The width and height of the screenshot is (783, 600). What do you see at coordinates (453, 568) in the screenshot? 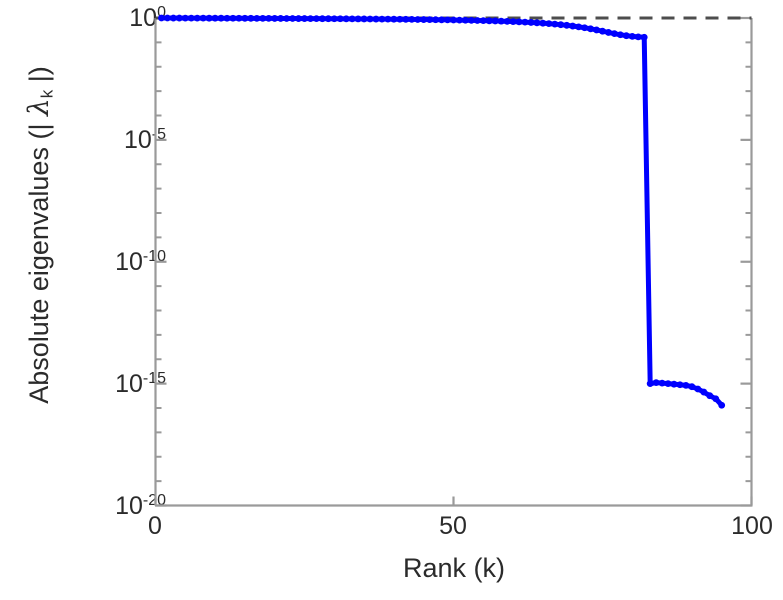
I see `x-axis-title: Rank (k)` at bounding box center [453, 568].